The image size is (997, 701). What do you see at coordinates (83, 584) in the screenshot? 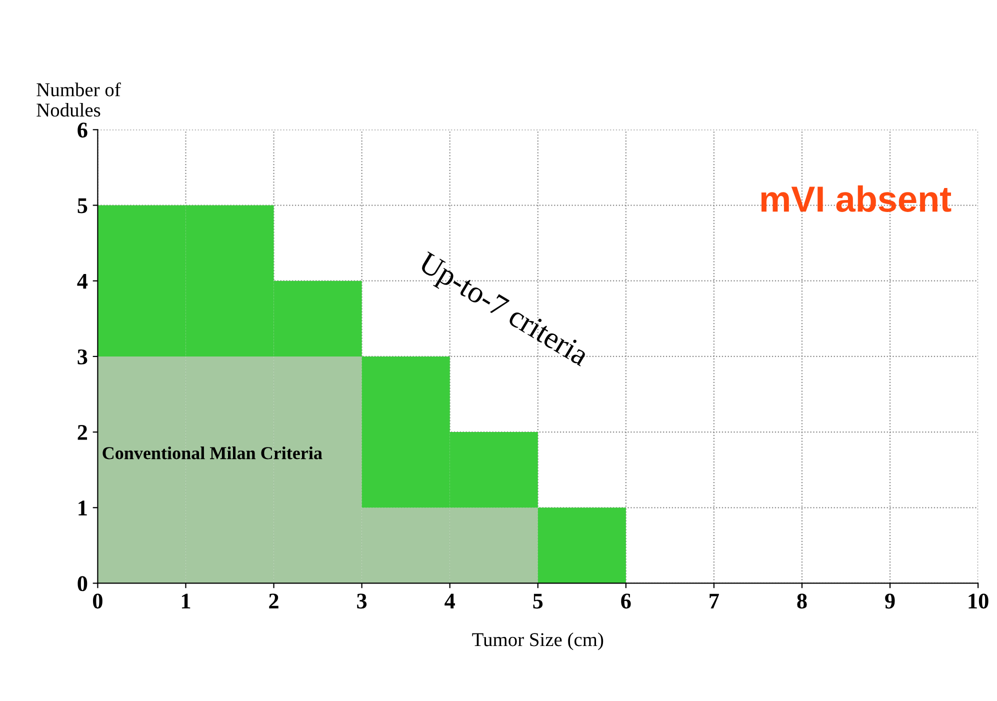
I see `y-tick-label: 0` at bounding box center [83, 584].